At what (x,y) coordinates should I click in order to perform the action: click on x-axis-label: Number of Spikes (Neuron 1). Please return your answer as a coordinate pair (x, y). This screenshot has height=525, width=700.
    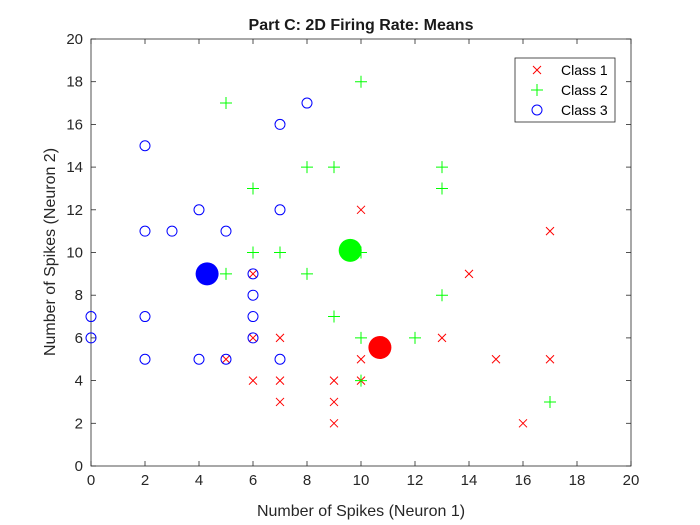
    Looking at the image, I should click on (361, 511).